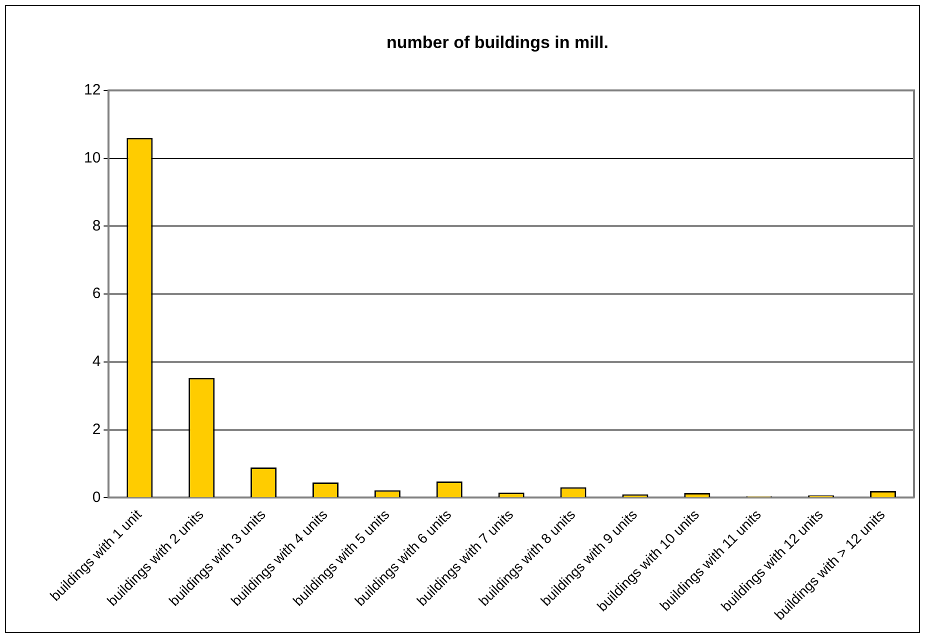 The width and height of the screenshot is (927, 640). Describe the element at coordinates (92, 90) in the screenshot. I see `y-tick-label: 12` at that location.